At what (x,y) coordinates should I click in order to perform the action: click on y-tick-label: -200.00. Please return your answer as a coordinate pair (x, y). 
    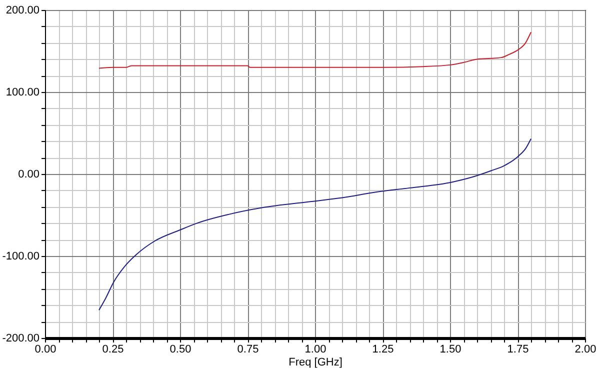
    Looking at the image, I should click on (21, 338).